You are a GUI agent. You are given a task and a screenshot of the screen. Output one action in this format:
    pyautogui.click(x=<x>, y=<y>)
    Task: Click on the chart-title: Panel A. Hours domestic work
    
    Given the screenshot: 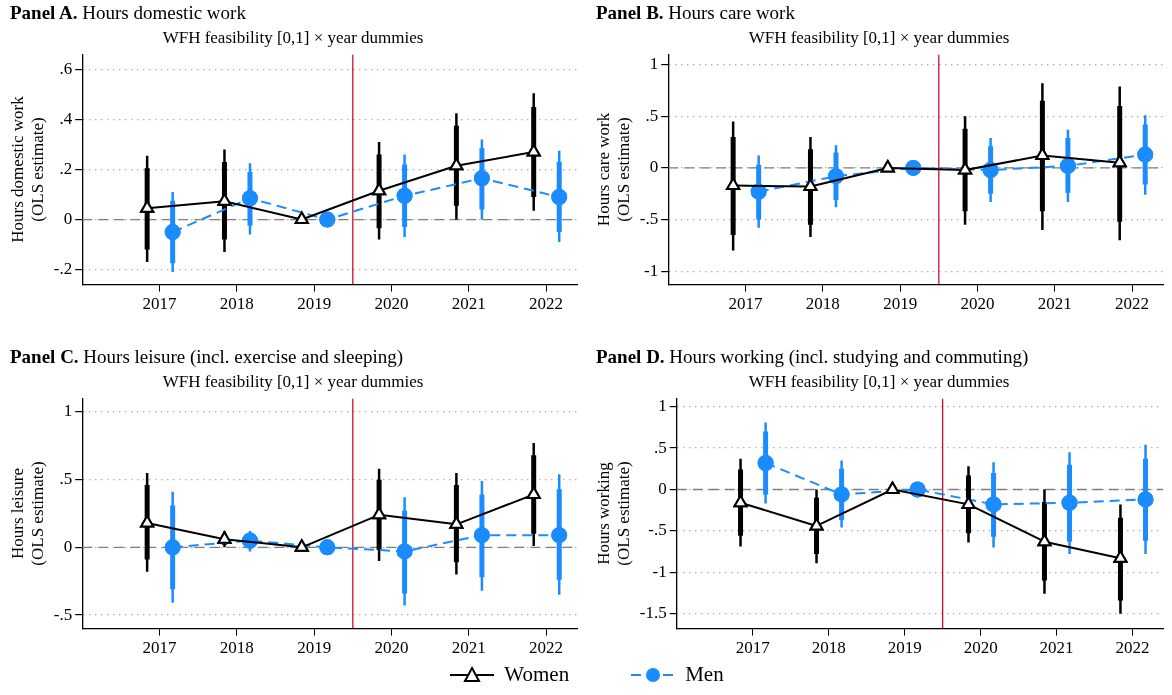 What is the action you would take?
    pyautogui.click(x=128, y=13)
    